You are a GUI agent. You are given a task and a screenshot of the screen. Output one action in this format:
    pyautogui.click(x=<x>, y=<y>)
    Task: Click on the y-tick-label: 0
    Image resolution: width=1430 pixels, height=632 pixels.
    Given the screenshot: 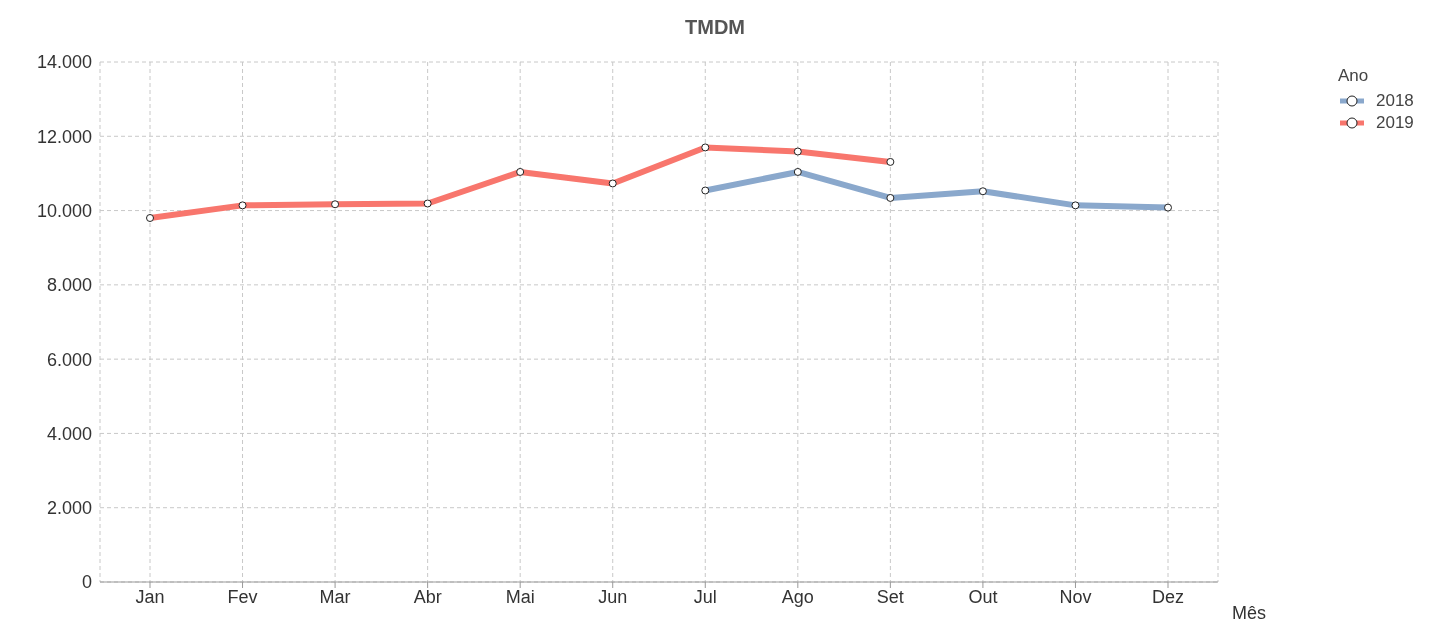 What is the action you would take?
    pyautogui.click(x=86, y=582)
    